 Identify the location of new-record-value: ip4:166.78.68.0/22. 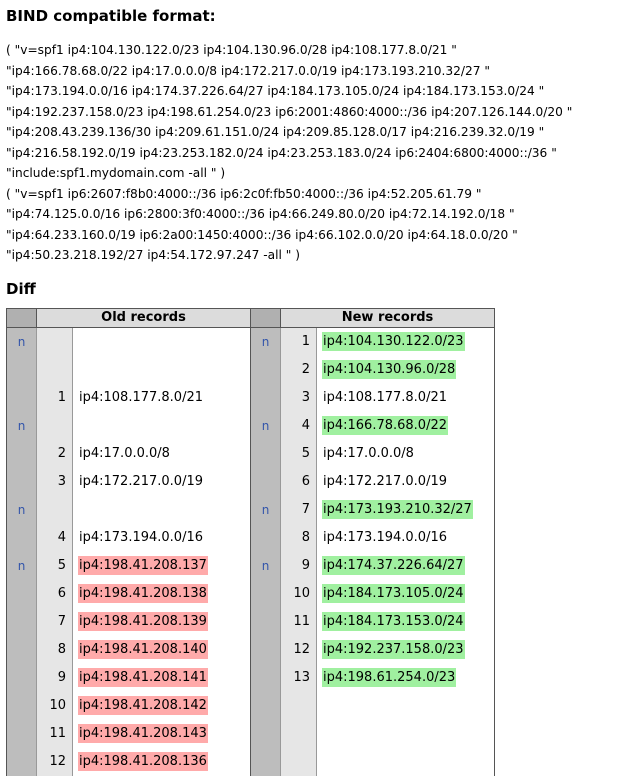
(385, 425).